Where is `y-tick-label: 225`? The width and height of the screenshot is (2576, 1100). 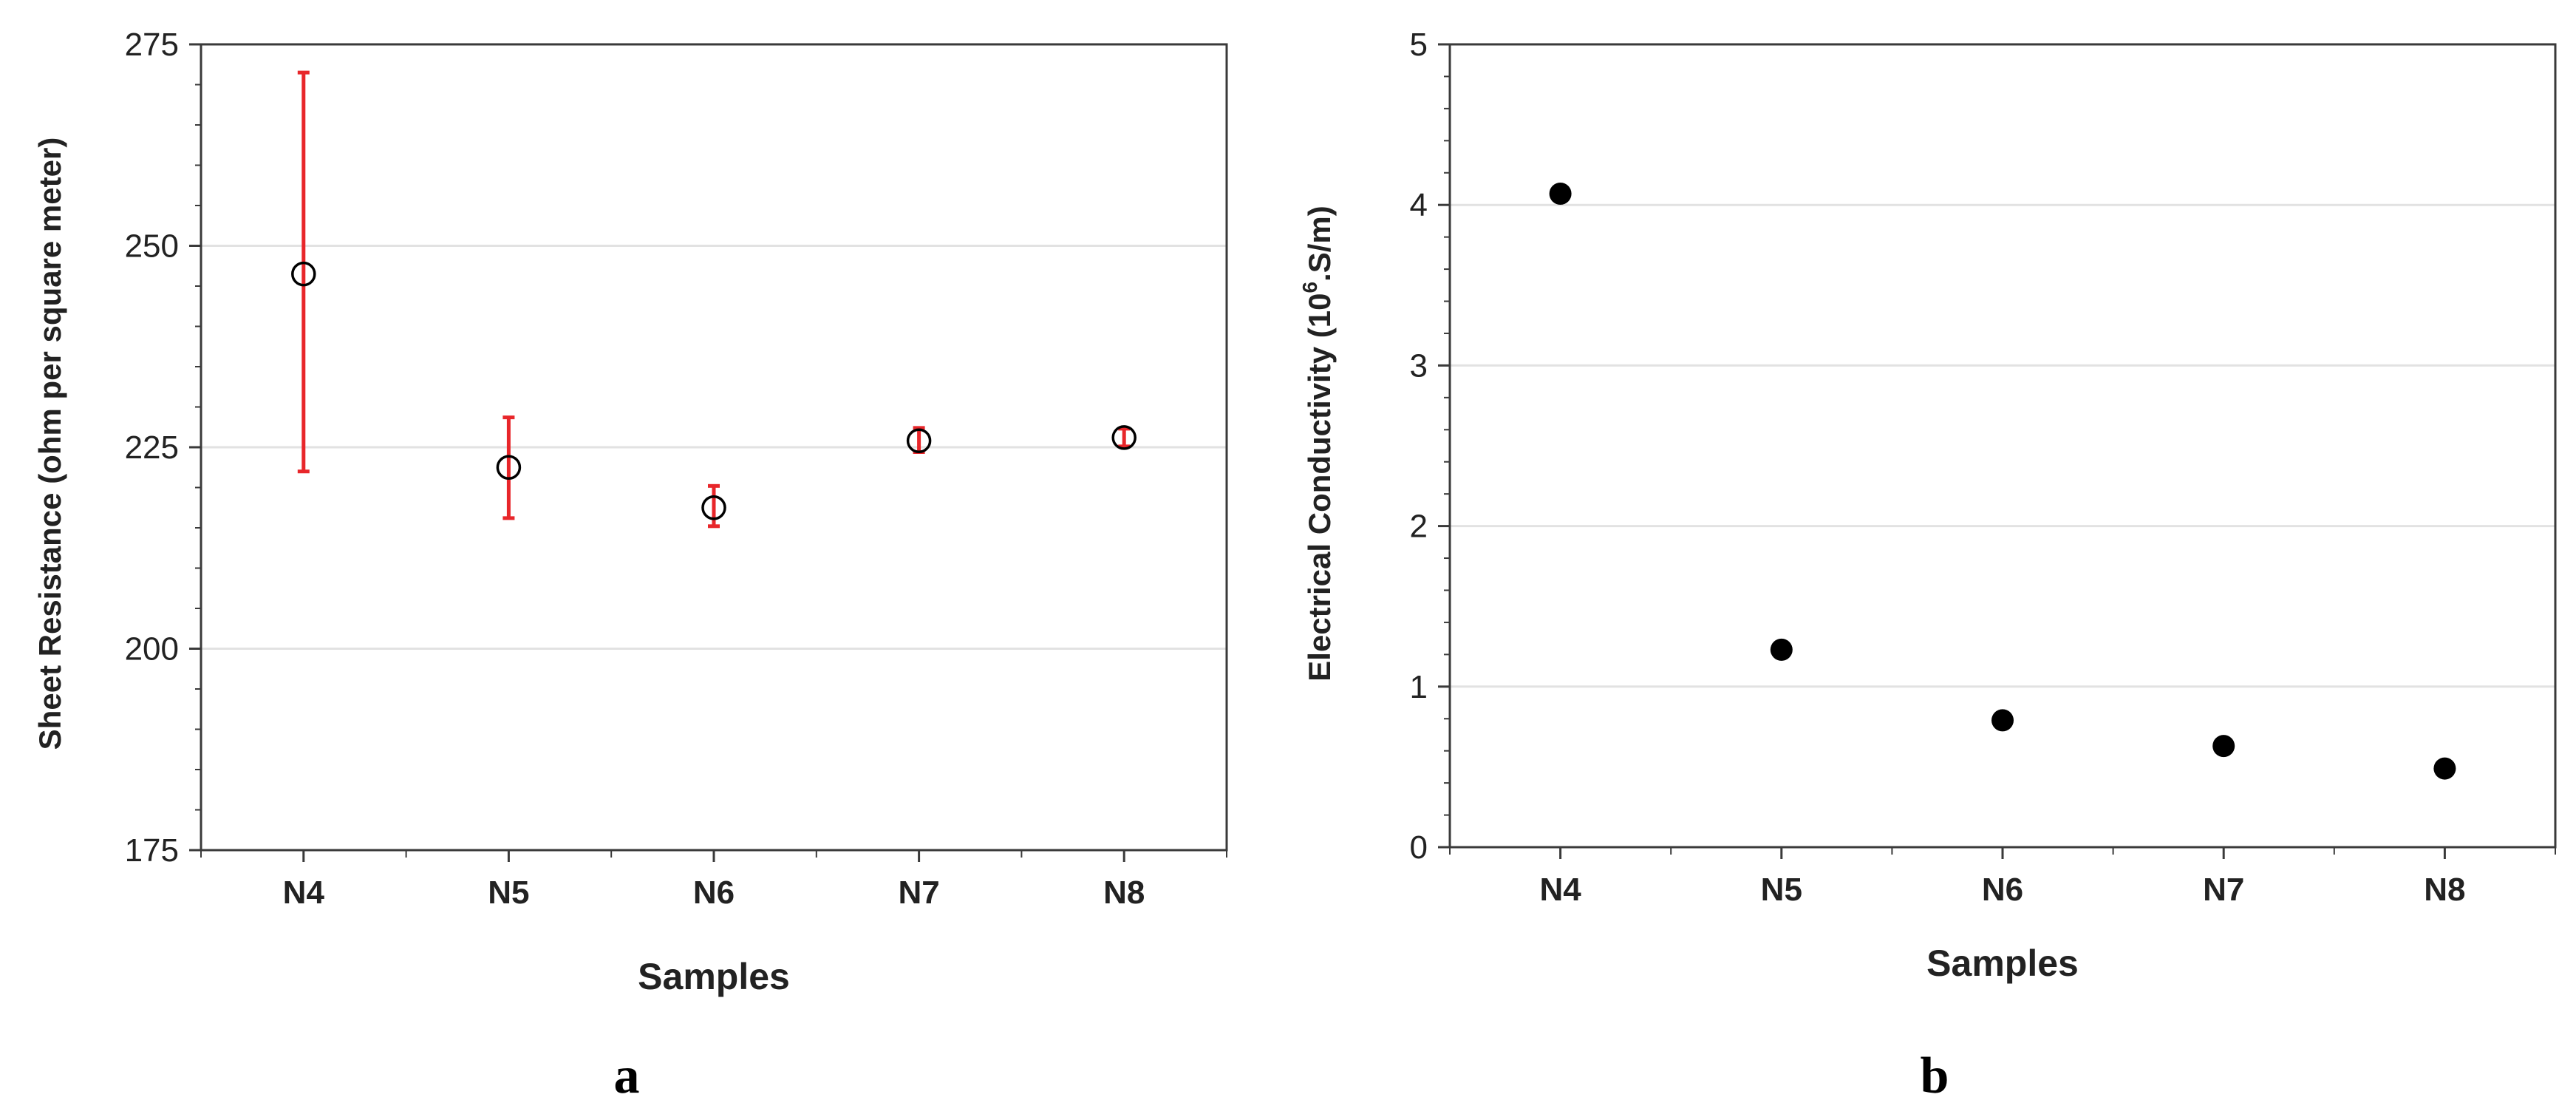
y-tick-label: 225 is located at coordinates (152, 448).